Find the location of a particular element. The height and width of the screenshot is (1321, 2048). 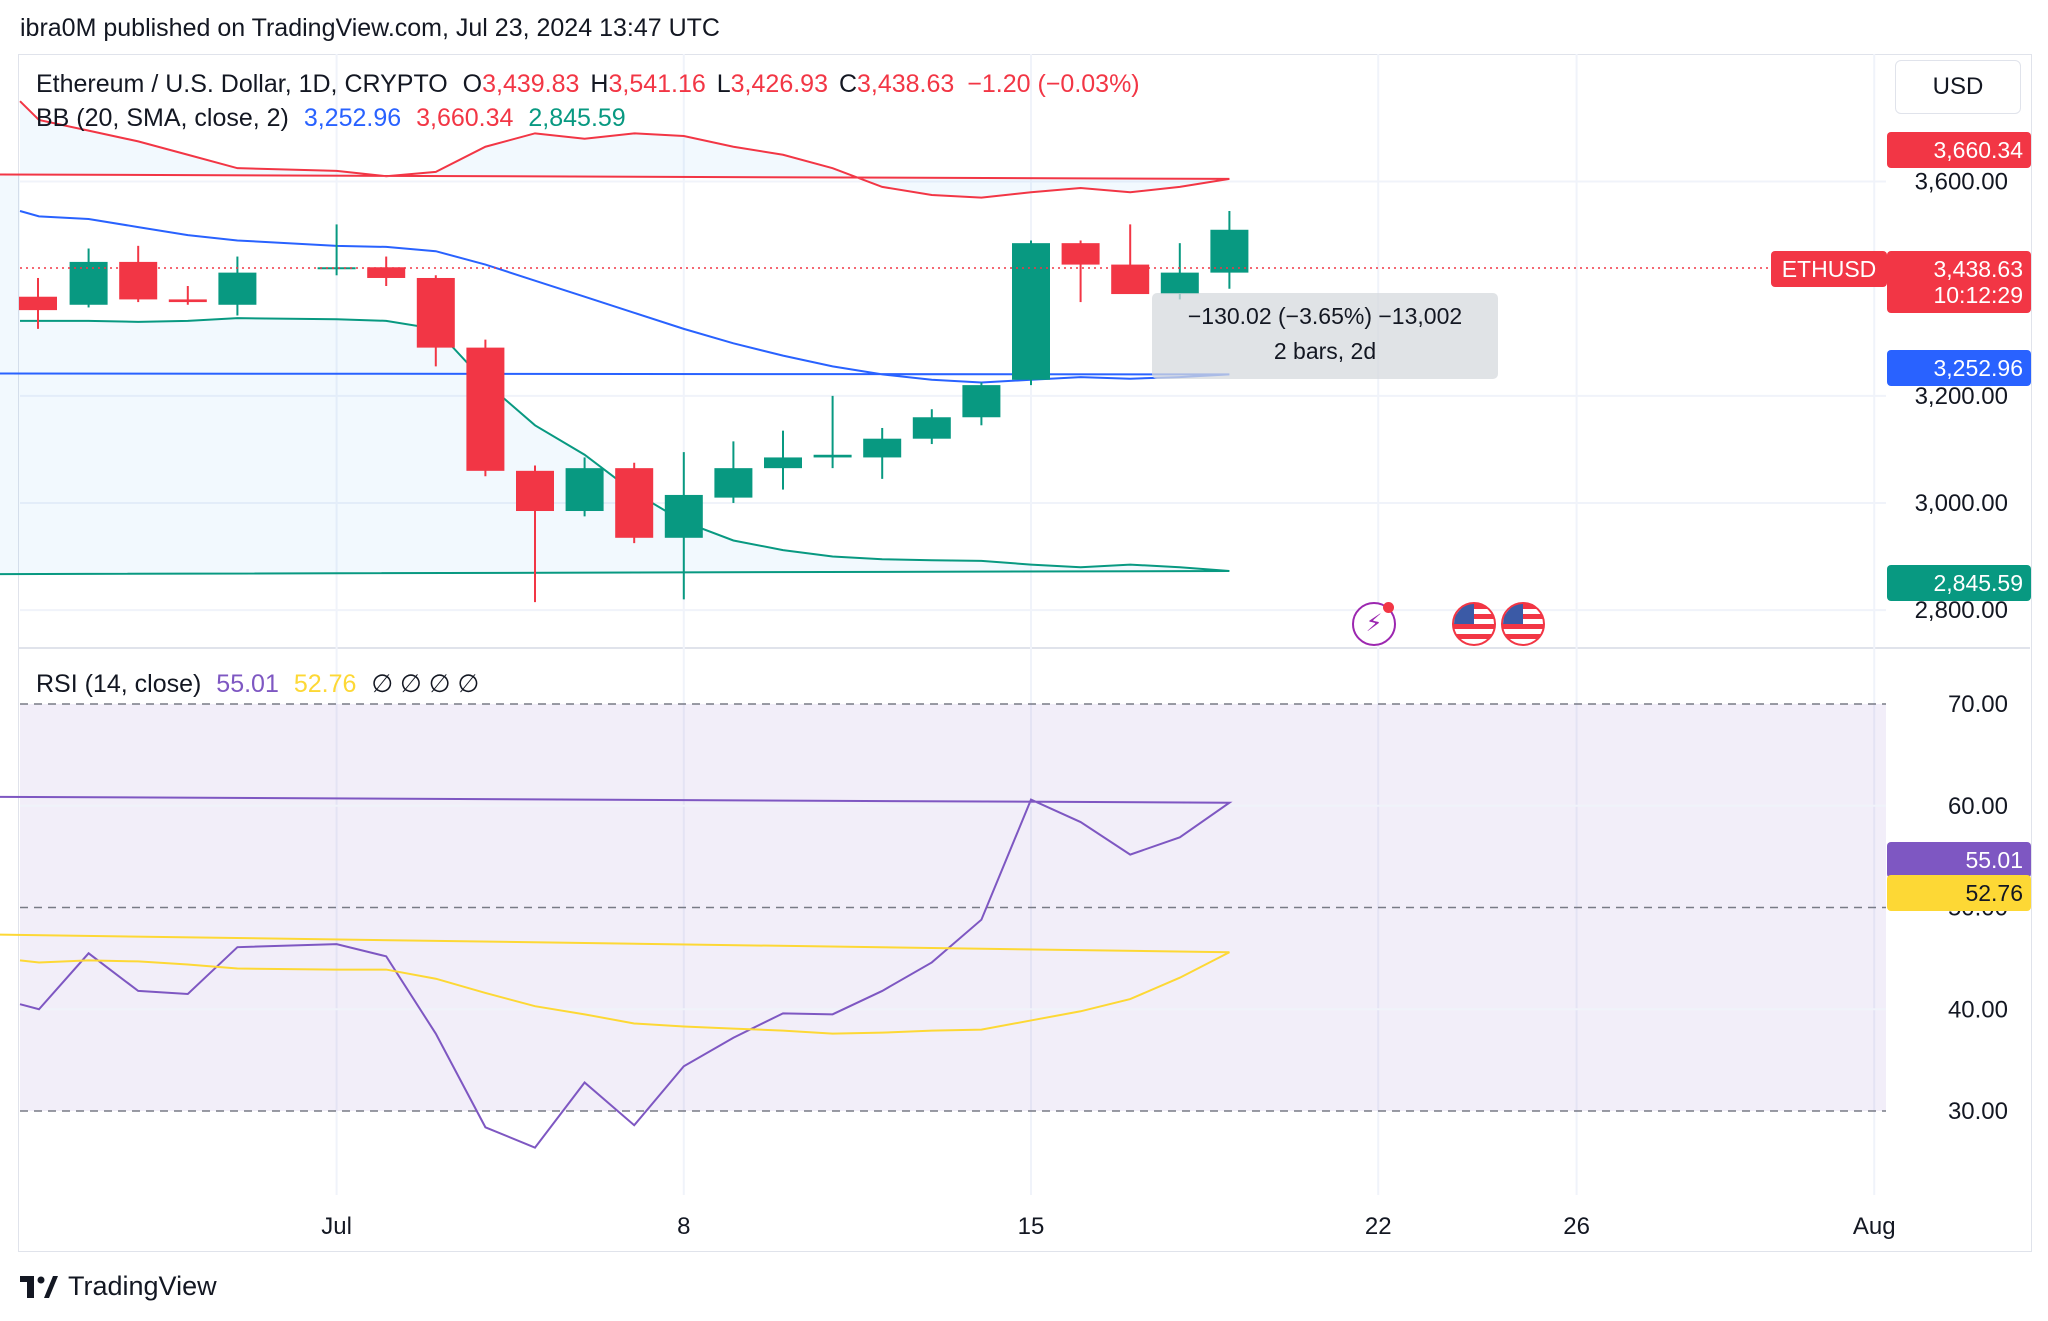

last-price-label: 3,438.63 is located at coordinates (1959, 267).